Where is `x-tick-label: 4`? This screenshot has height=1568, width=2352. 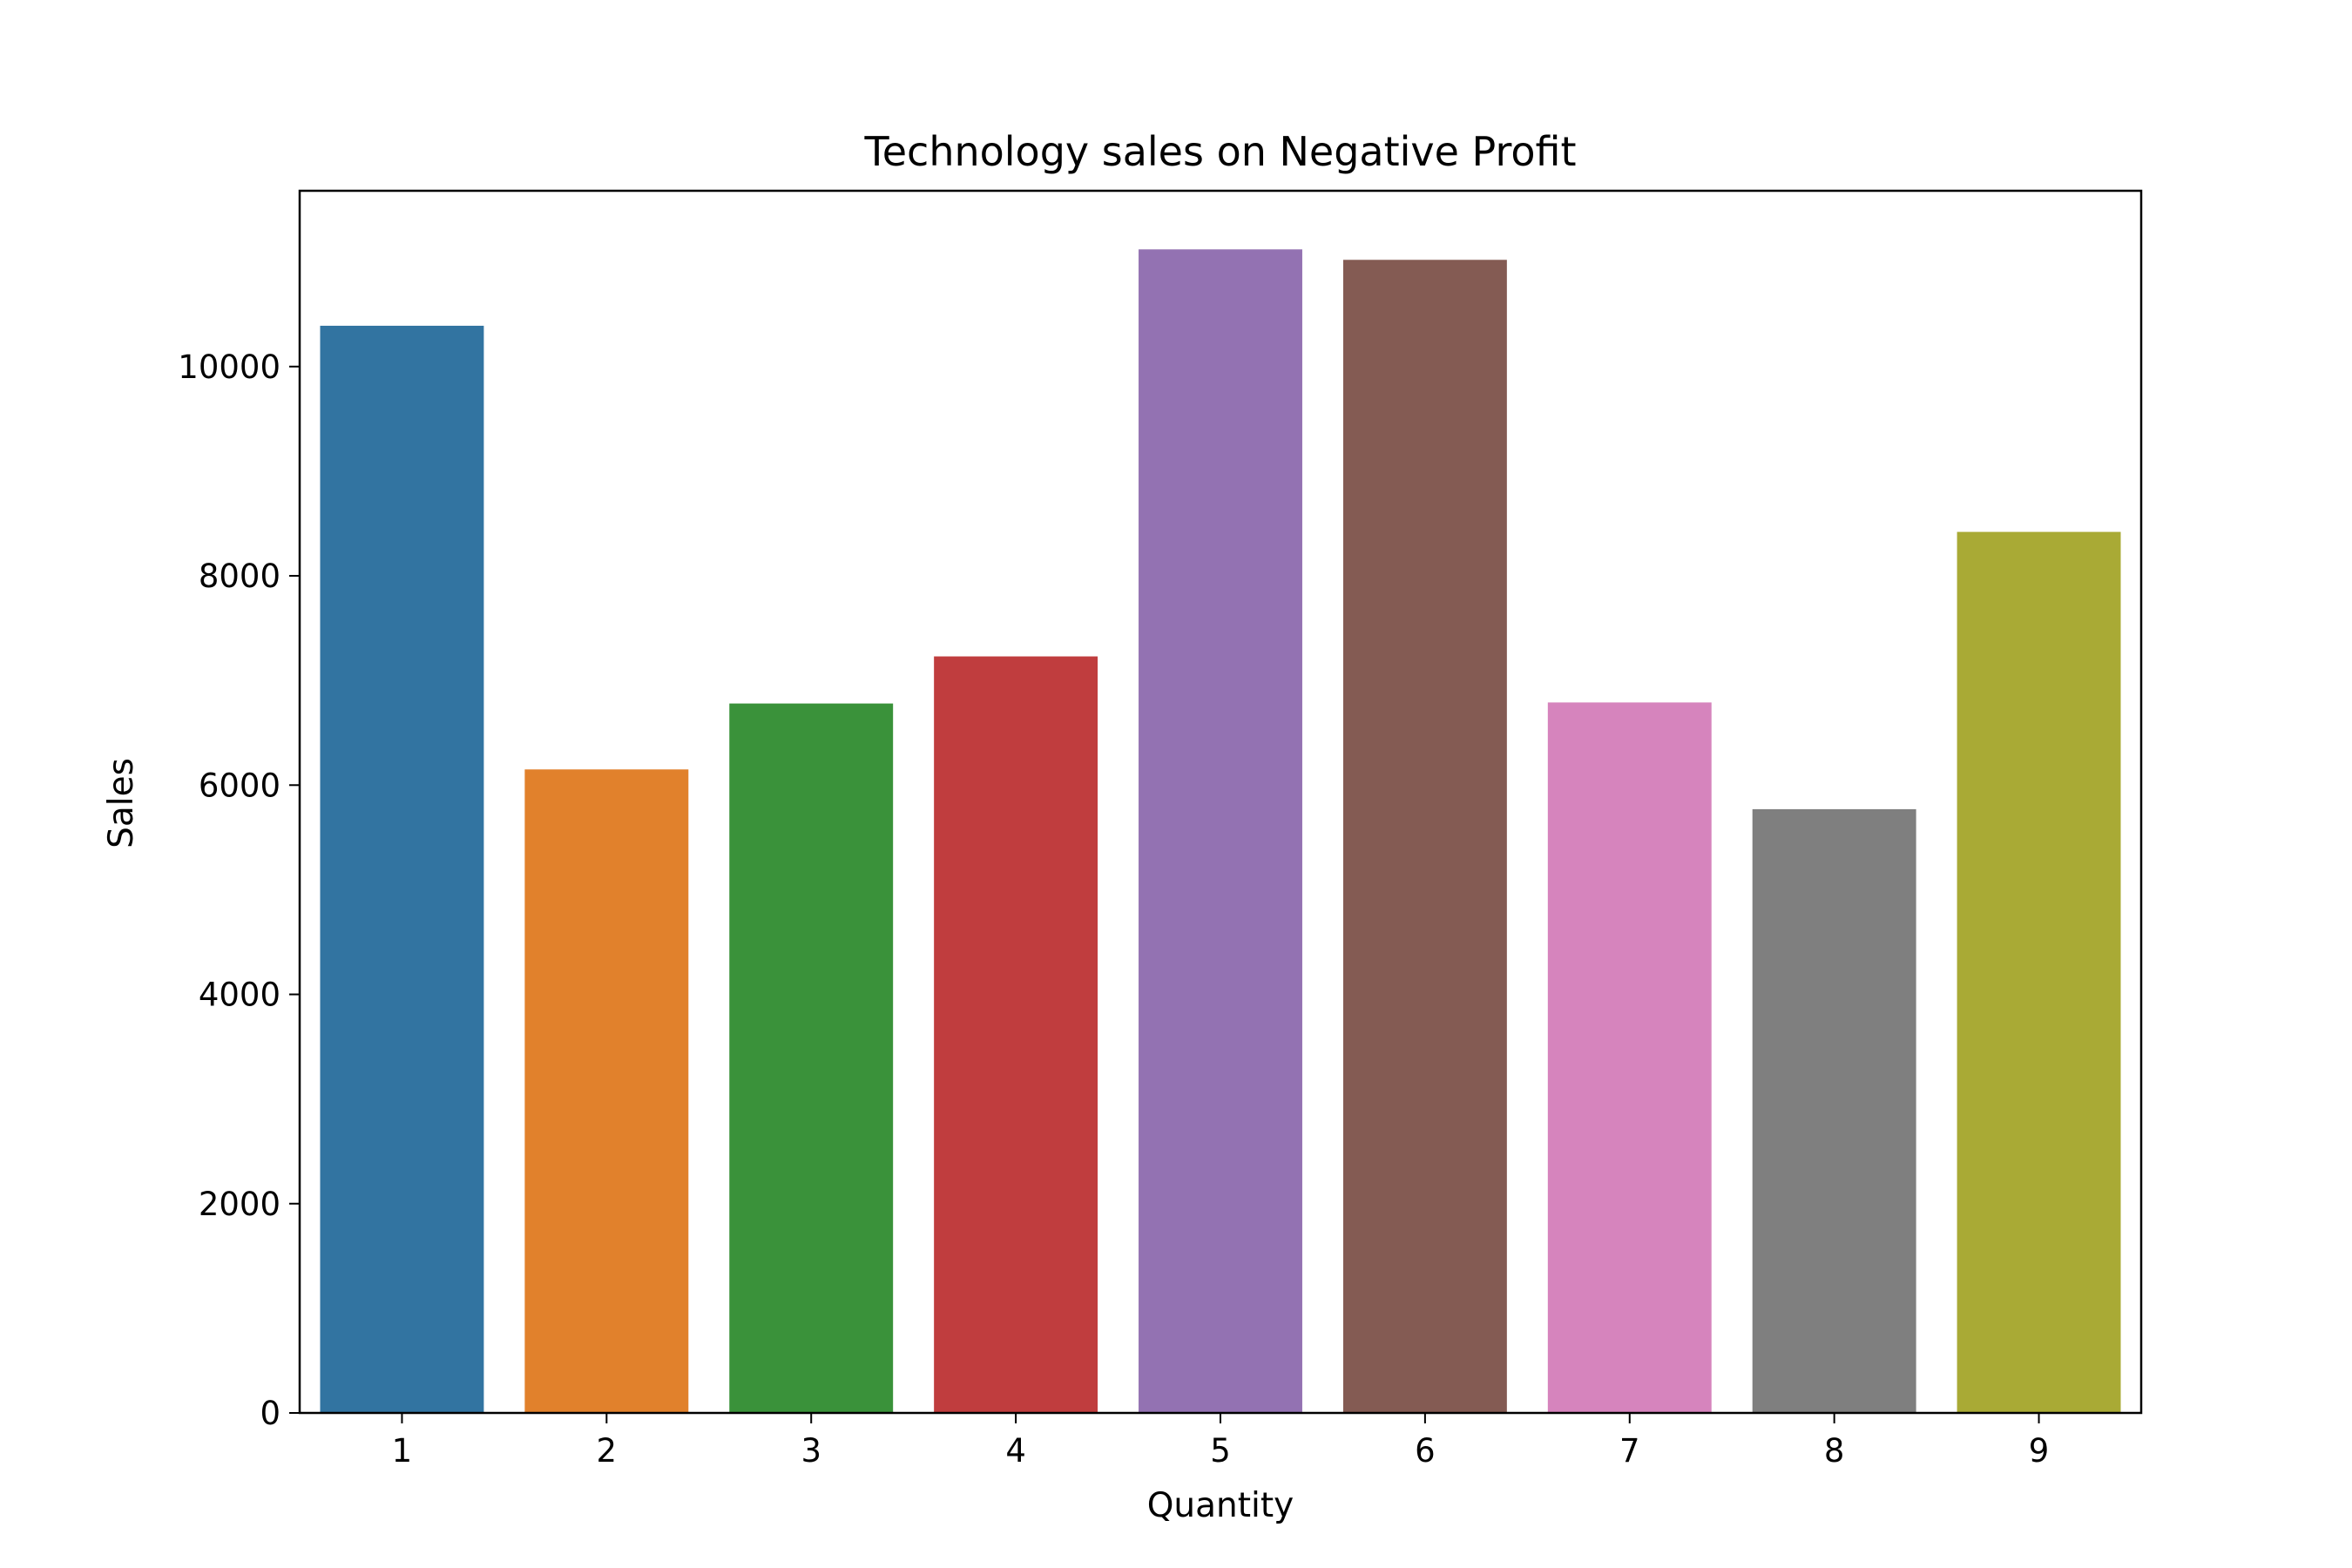 x-tick-label: 4 is located at coordinates (1015, 1451).